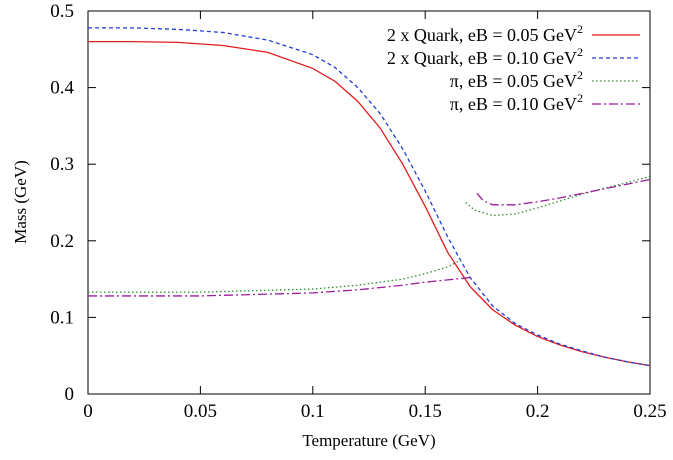 The height and width of the screenshot is (460, 673). I want to click on x-tick-label: 0.05, so click(200, 411).